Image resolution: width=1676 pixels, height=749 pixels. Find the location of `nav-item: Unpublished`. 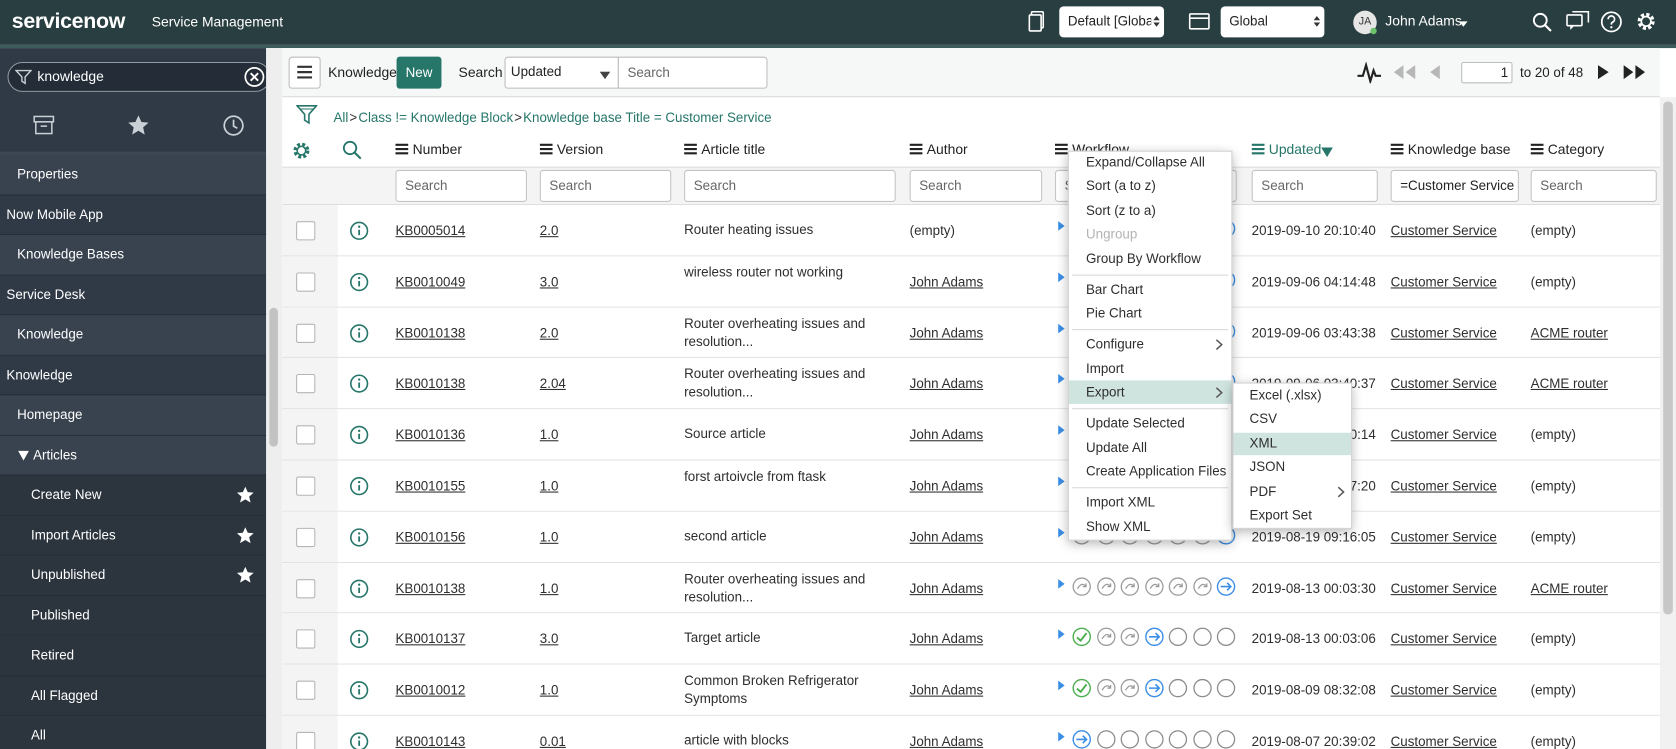

nav-item: Unpublished is located at coordinates (68, 575).